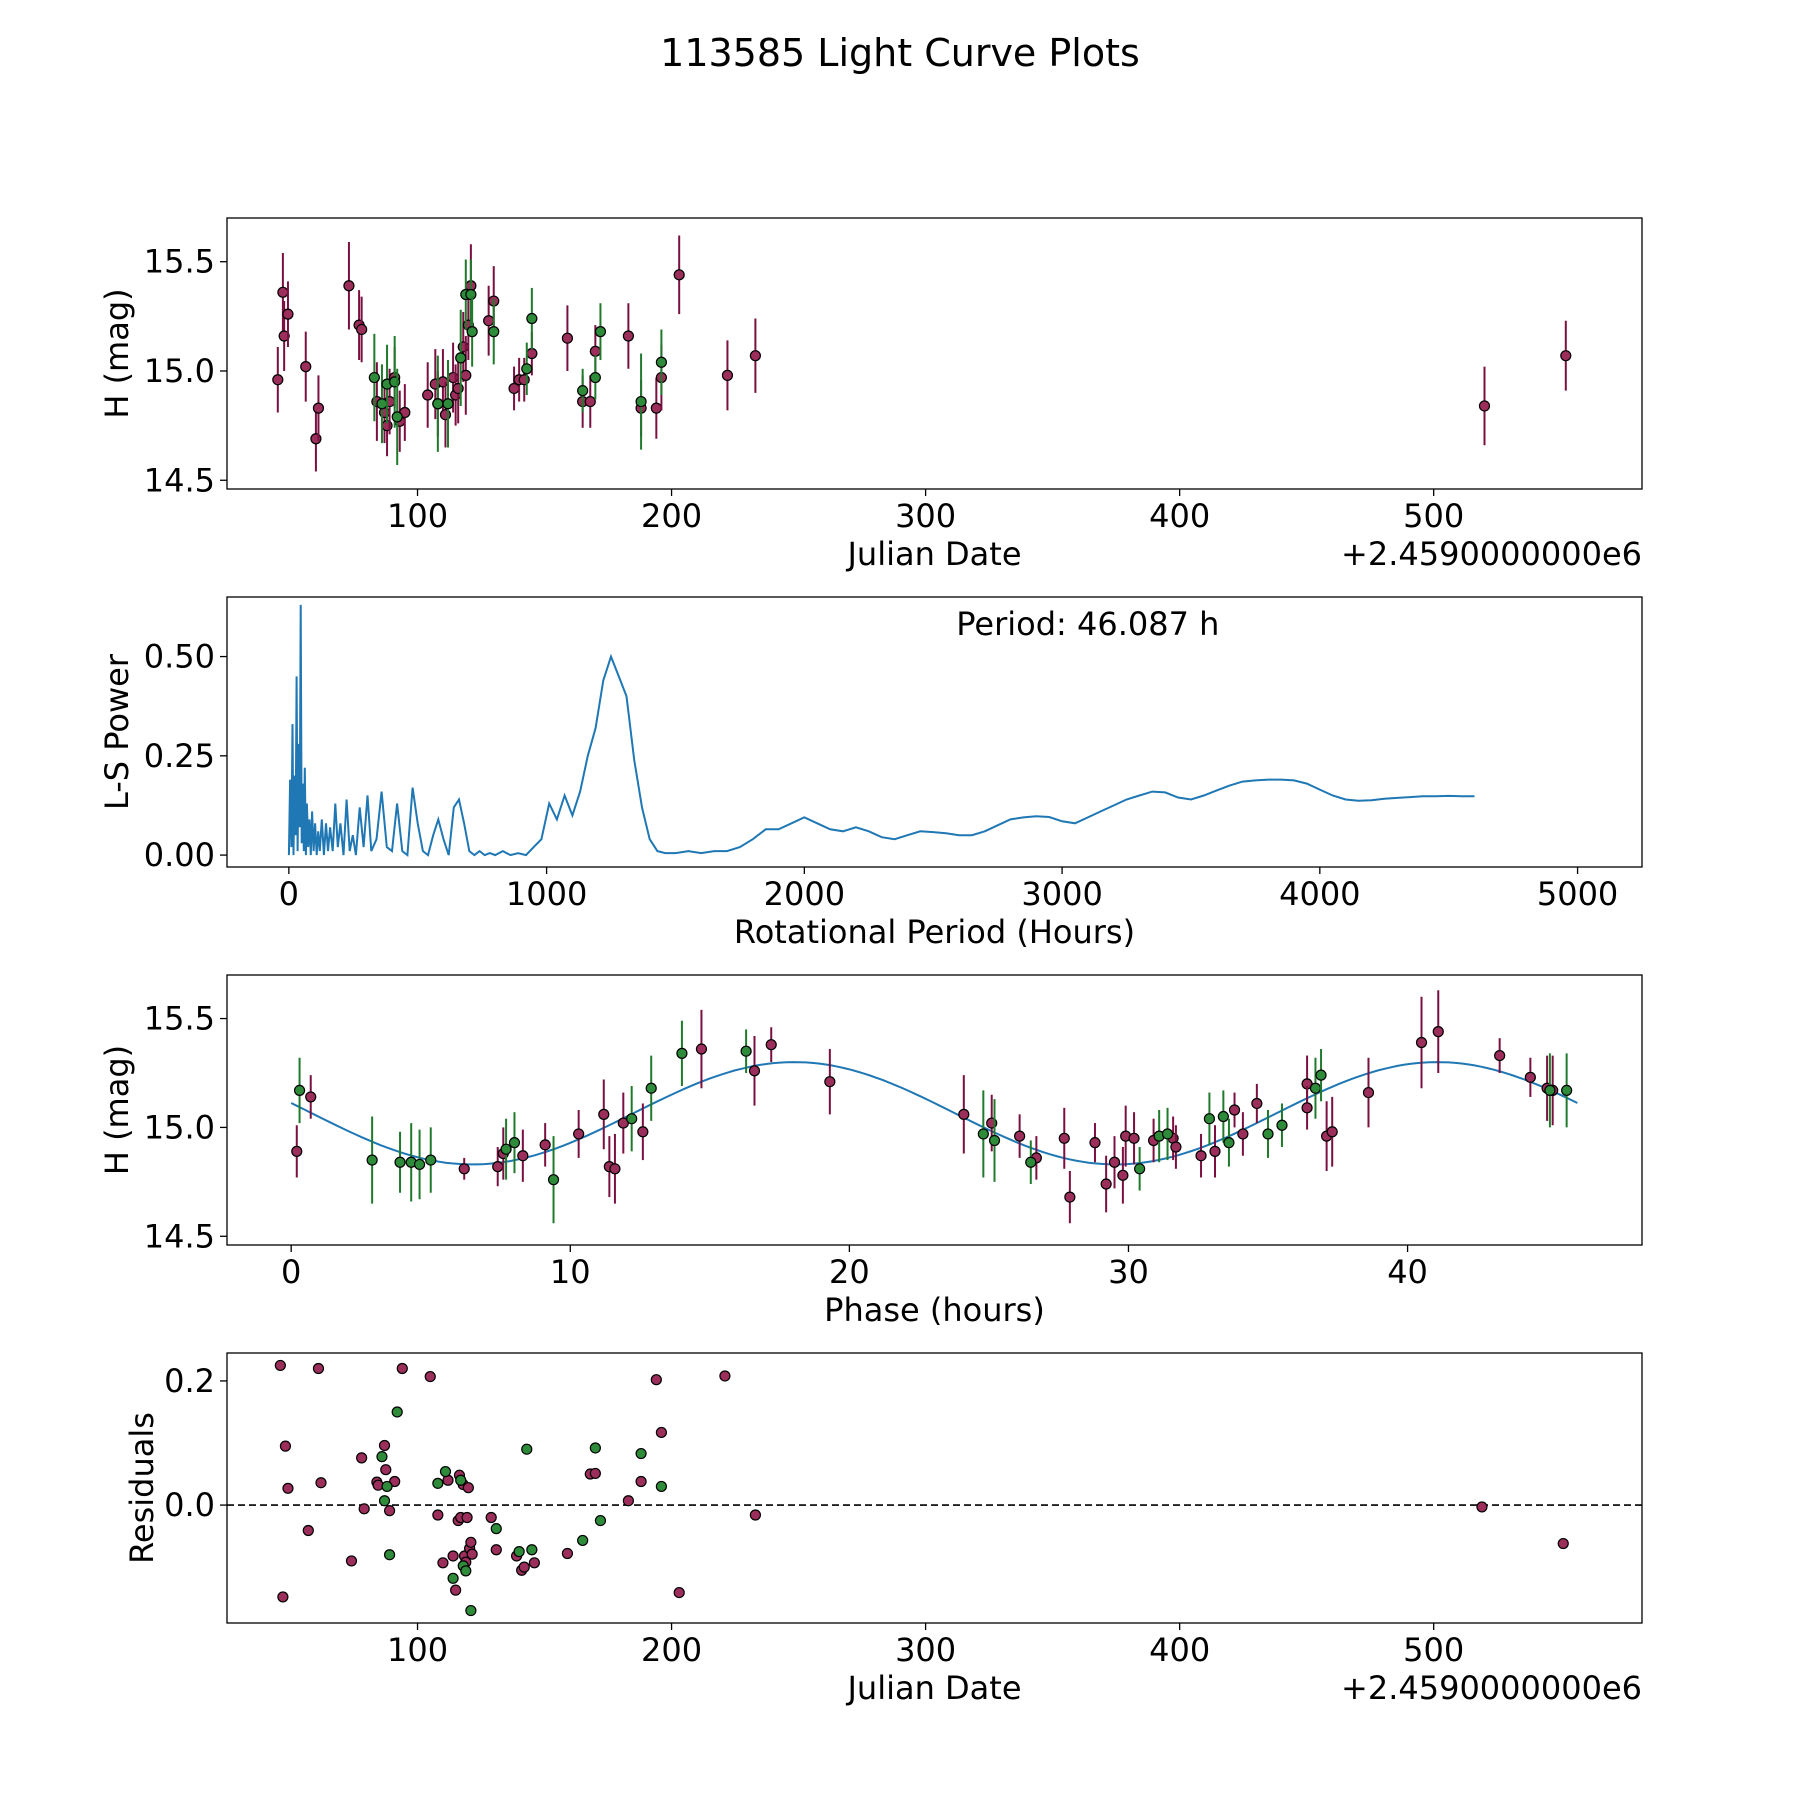 The width and height of the screenshot is (1800, 1804). Describe the element at coordinates (179, 756) in the screenshot. I see `y-tick-label: 0.25` at that location.